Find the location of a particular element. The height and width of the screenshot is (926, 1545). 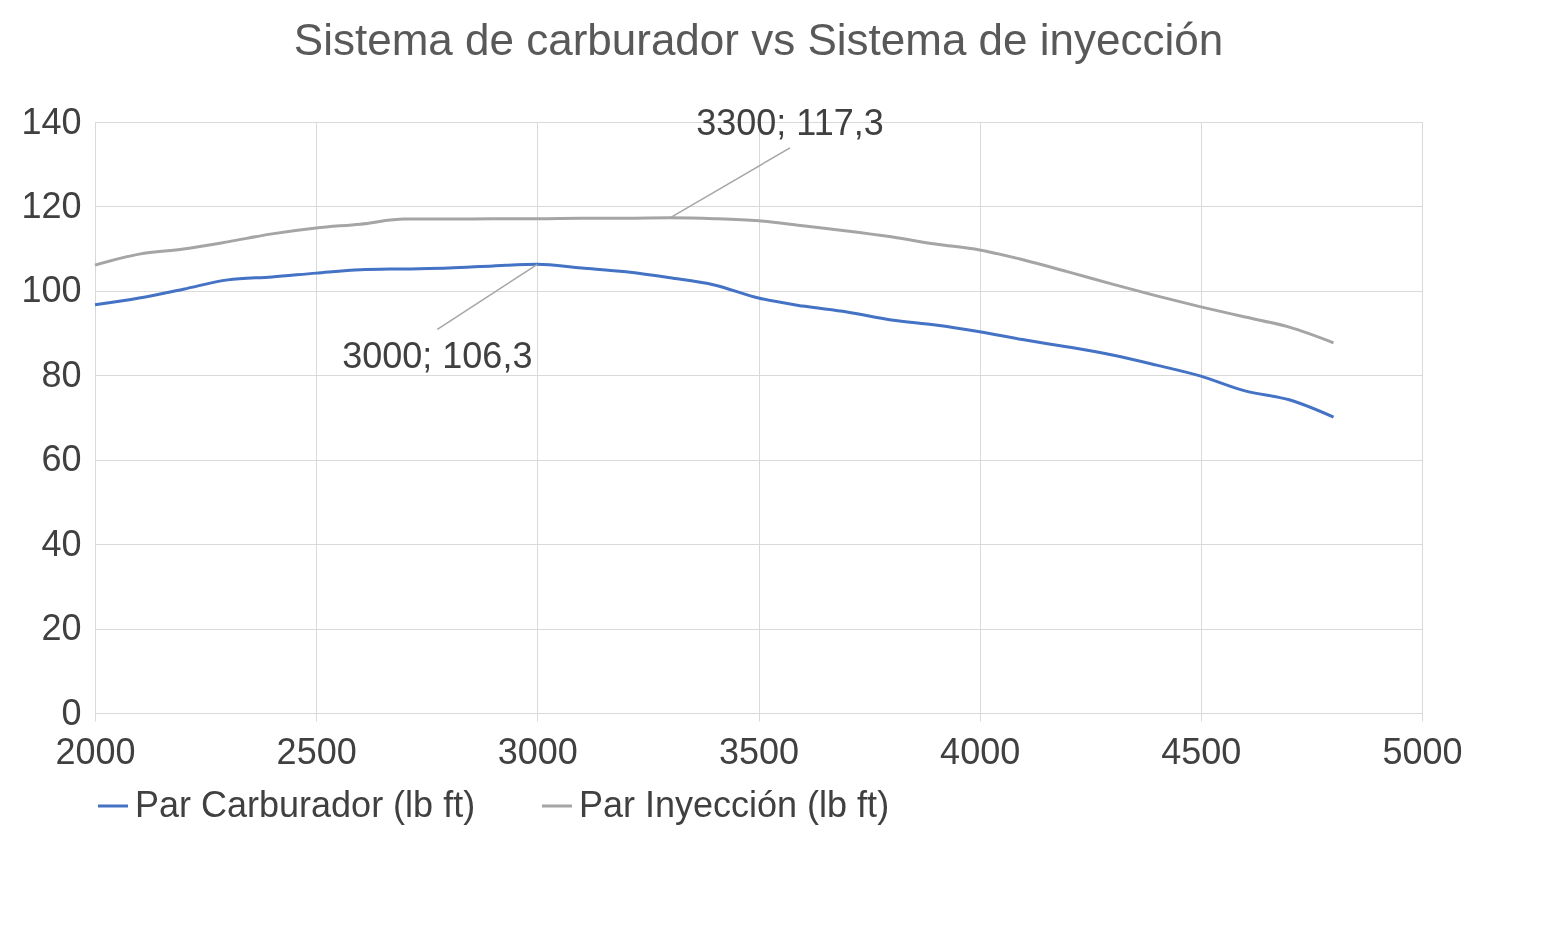

x-tick-label: 4000 is located at coordinates (980, 751).